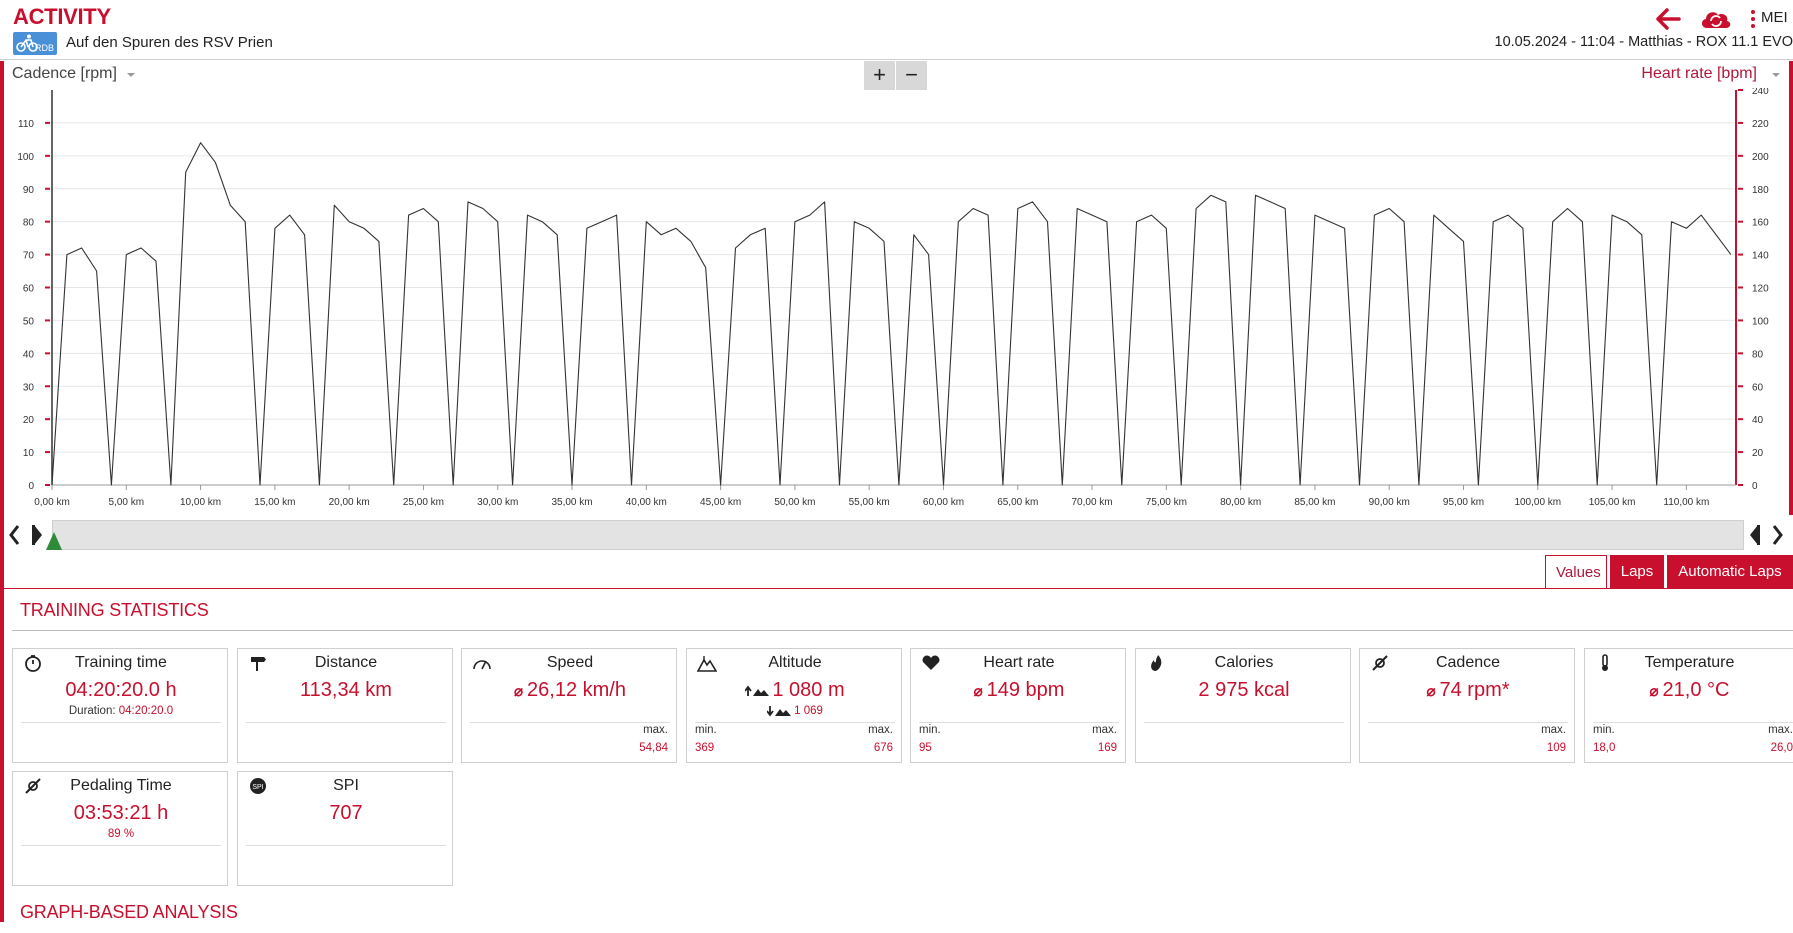  What do you see at coordinates (879, 75) in the screenshot?
I see `zoom-in-button: +` at bounding box center [879, 75].